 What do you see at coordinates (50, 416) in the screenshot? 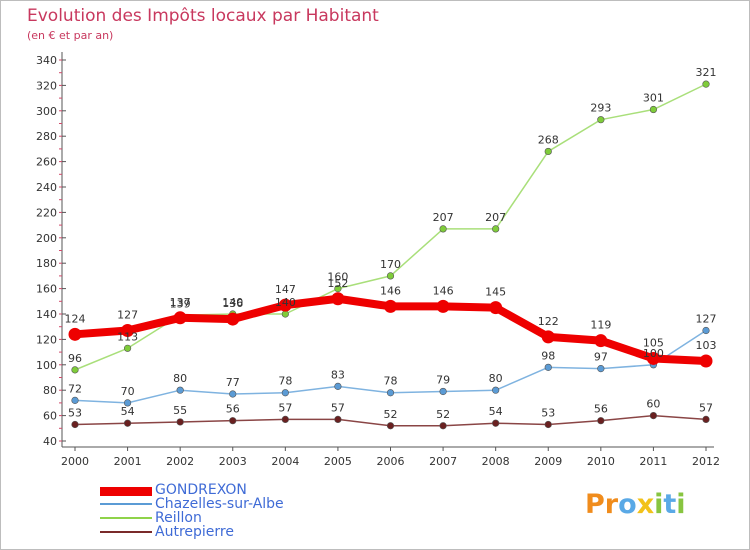
I see `y-tick-label: 60` at bounding box center [50, 416].